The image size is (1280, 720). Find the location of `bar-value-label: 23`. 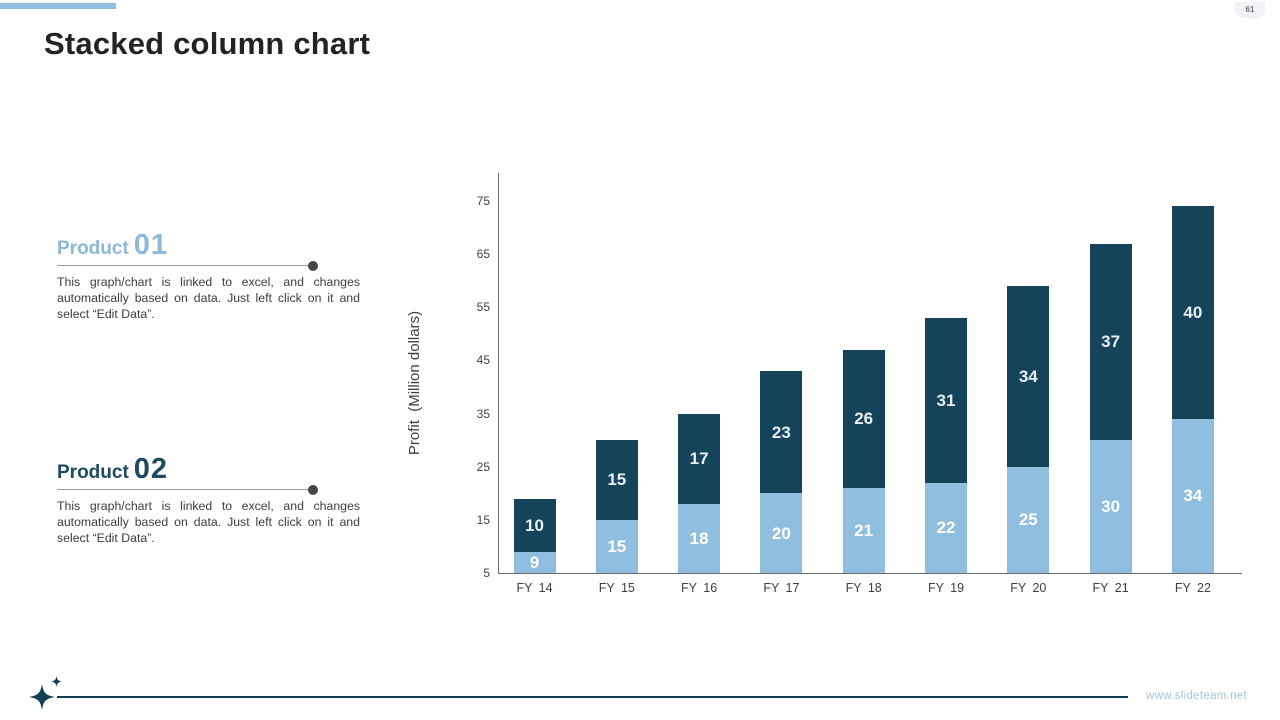

bar-value-label: 23 is located at coordinates (781, 432).